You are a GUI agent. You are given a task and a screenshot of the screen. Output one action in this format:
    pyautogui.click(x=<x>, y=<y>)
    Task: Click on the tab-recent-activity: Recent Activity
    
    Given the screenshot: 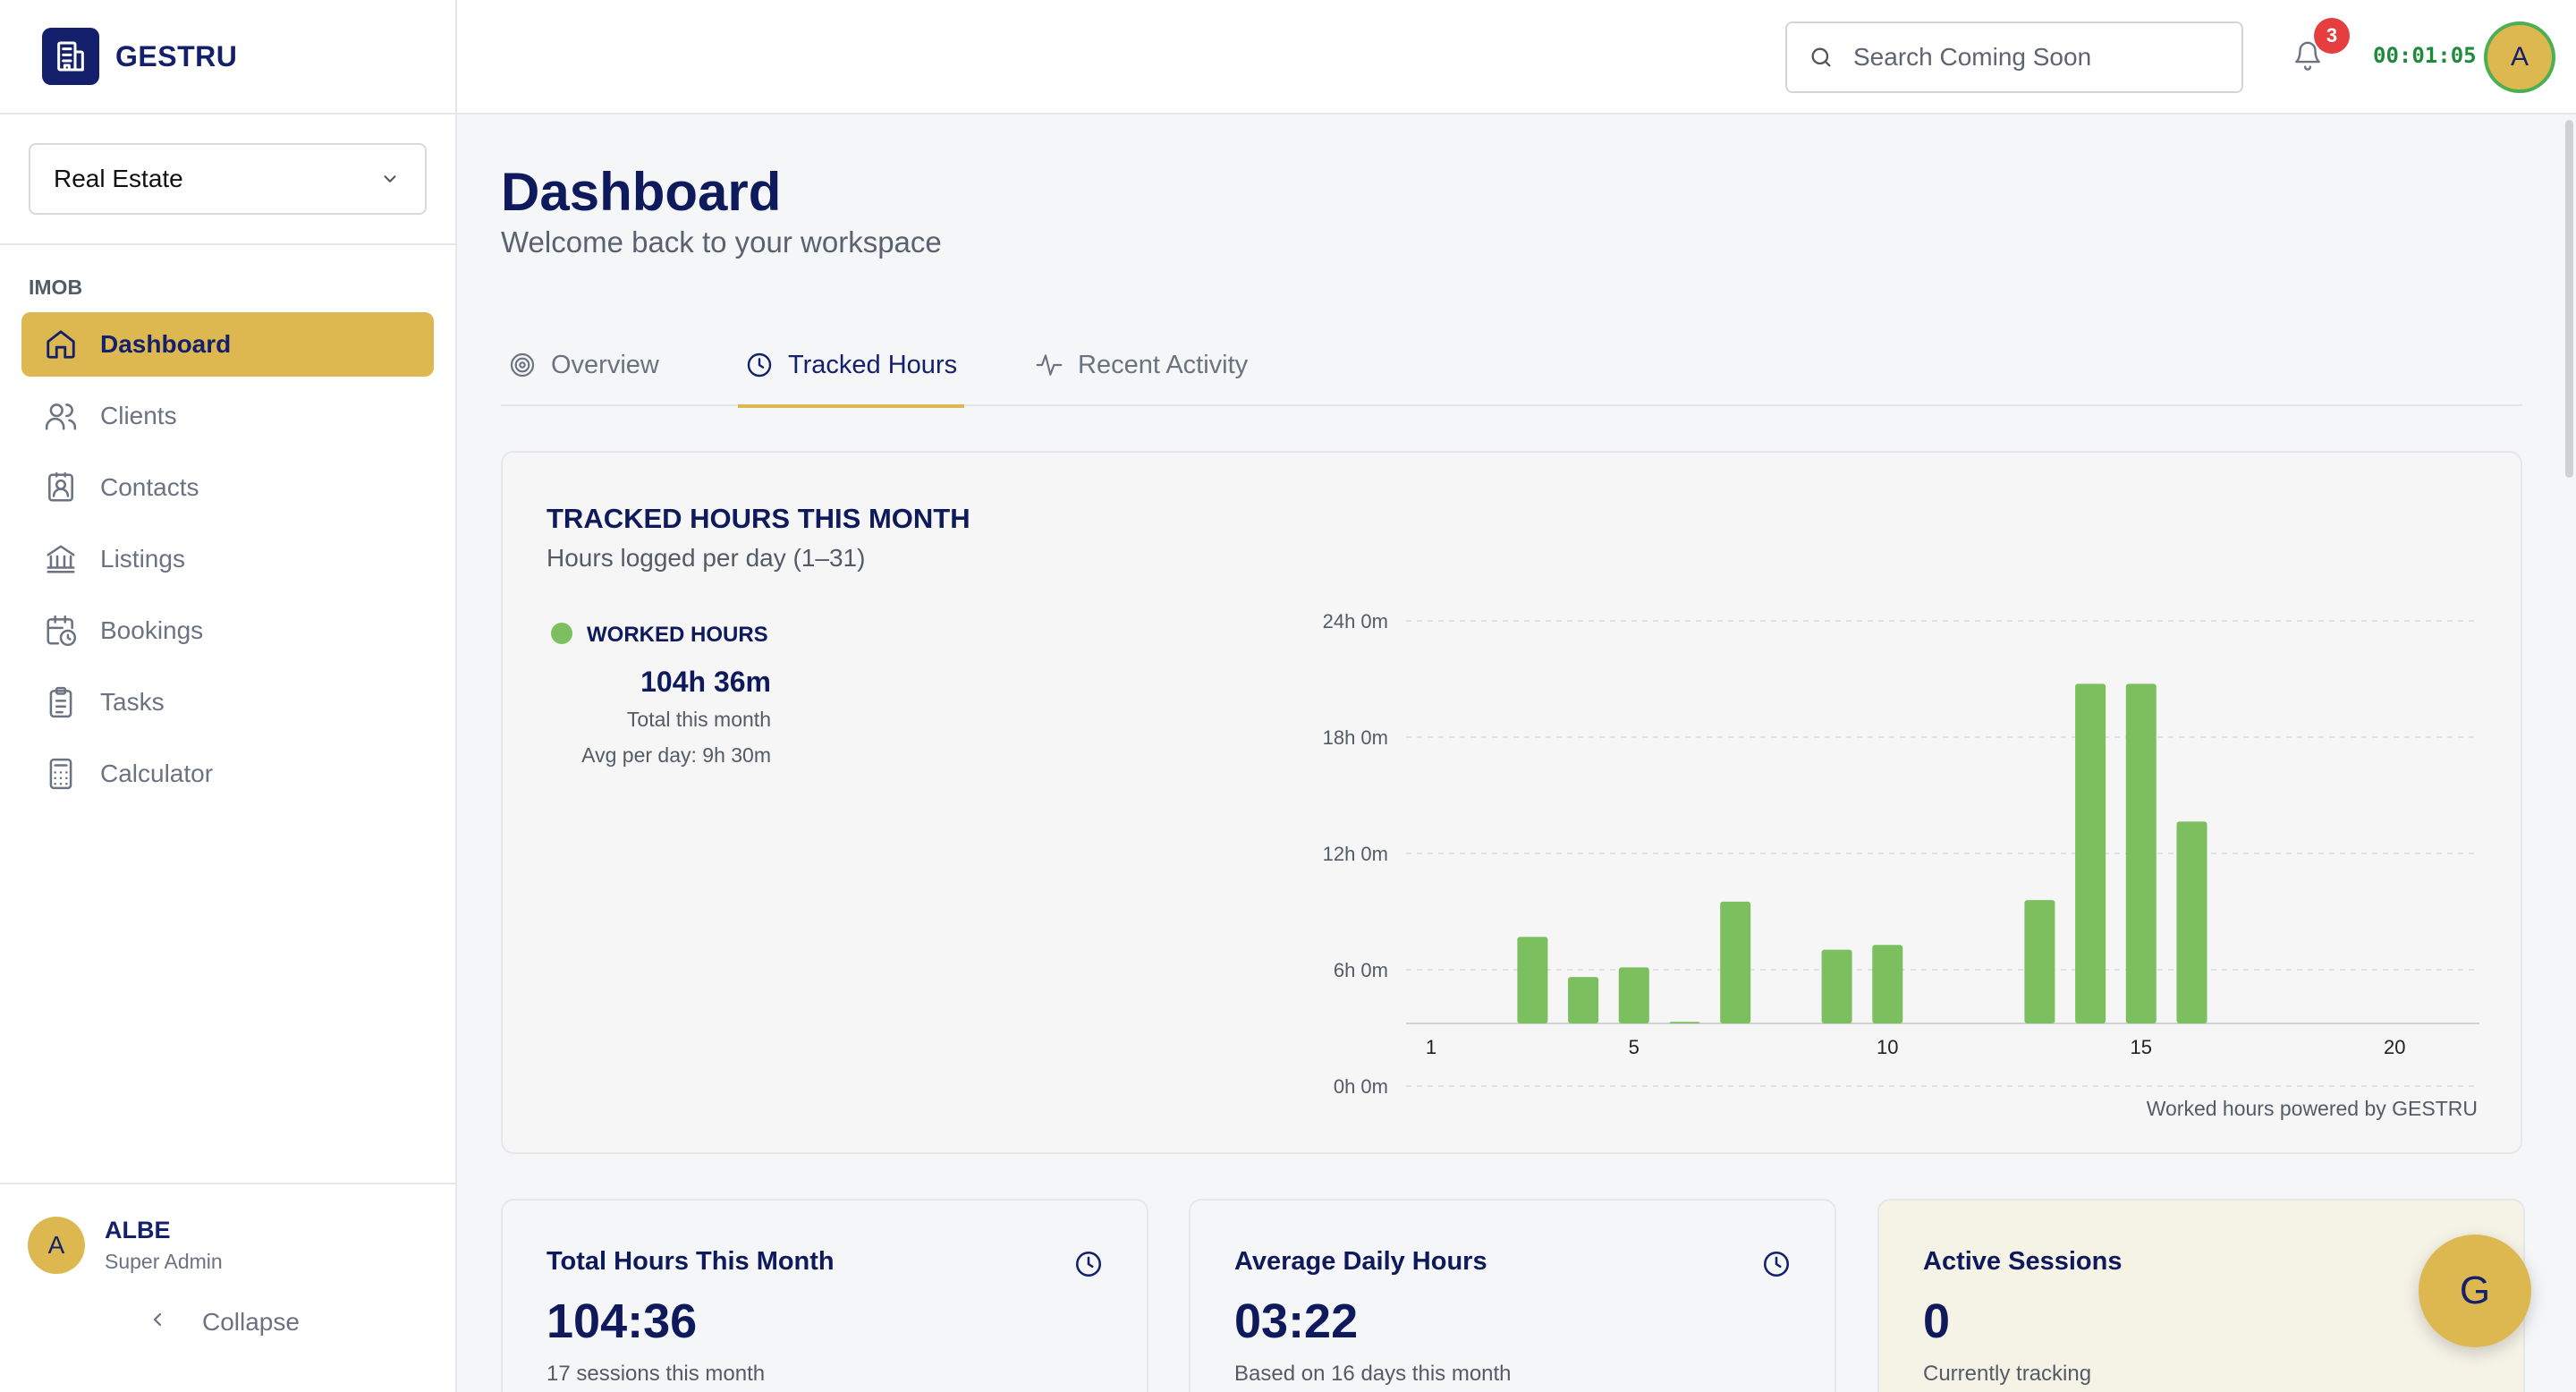 What is the action you would take?
    pyautogui.click(x=1141, y=365)
    